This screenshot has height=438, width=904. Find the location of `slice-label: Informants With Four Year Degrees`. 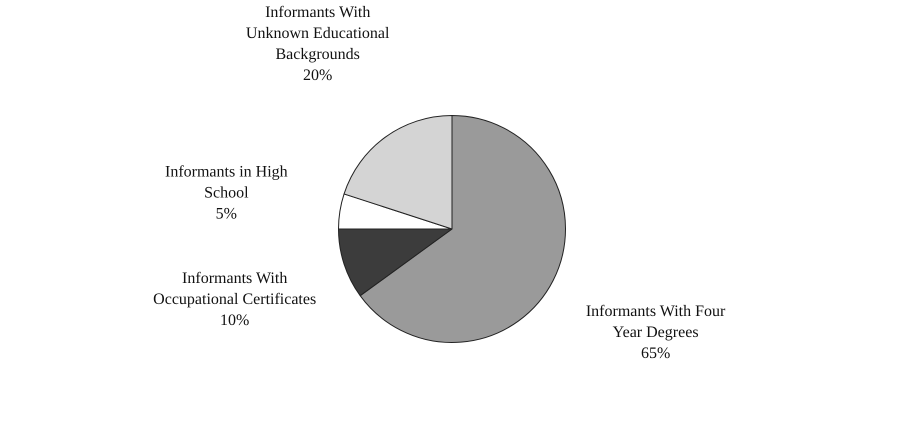

slice-label: Informants With Four Year Degrees is located at coordinates (656, 321).